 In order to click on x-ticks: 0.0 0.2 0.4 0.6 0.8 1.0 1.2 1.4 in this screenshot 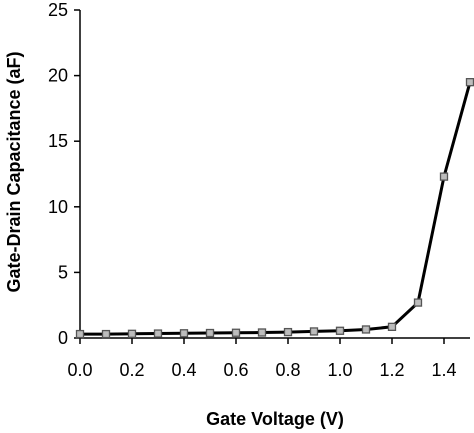, I will do `click(262, 359)`.